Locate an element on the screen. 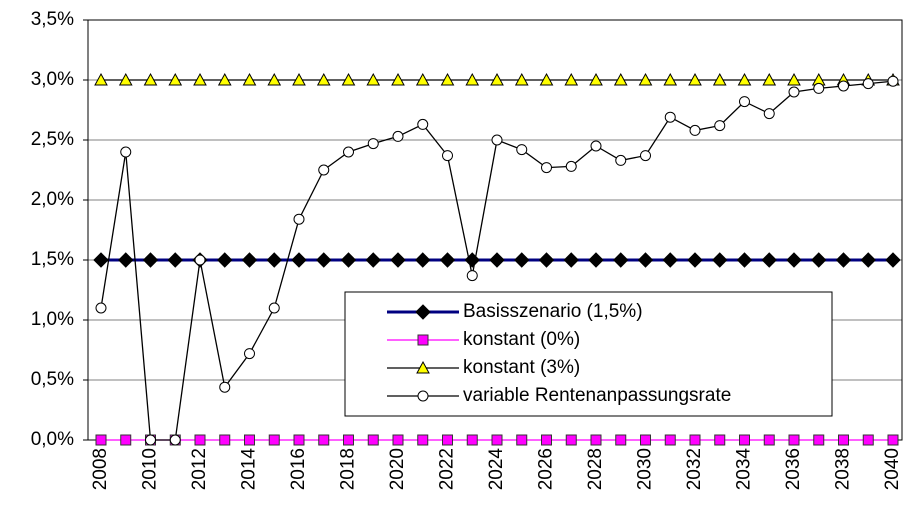  y-tick-label: 0,5% is located at coordinates (52, 379).